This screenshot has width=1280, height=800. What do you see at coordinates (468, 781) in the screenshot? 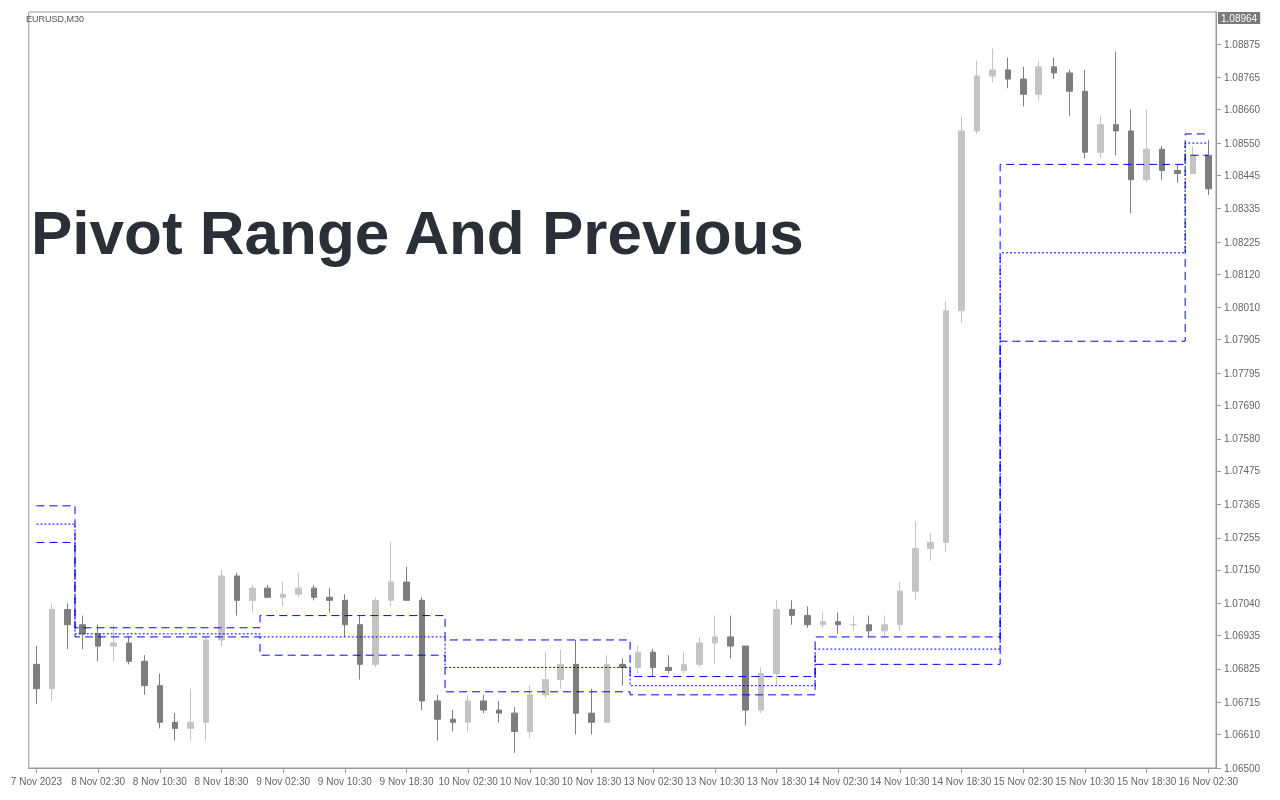
I see `x-tick-label: 10 Nov 02:30` at bounding box center [468, 781].